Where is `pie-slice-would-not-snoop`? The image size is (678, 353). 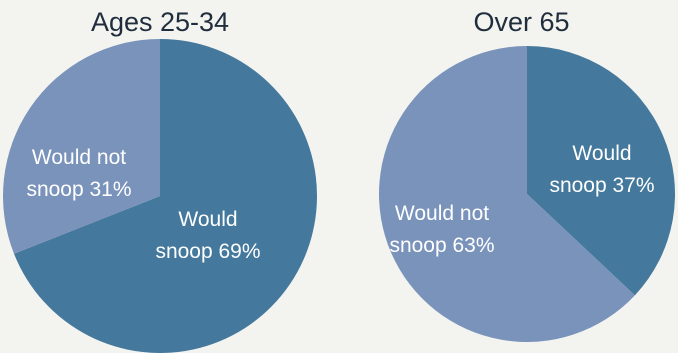 pie-slice-would-not-snoop is located at coordinates (81, 146).